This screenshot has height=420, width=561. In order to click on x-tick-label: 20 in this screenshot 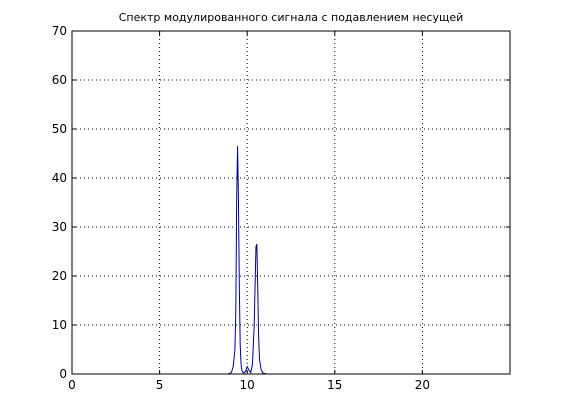, I will do `click(422, 385)`.